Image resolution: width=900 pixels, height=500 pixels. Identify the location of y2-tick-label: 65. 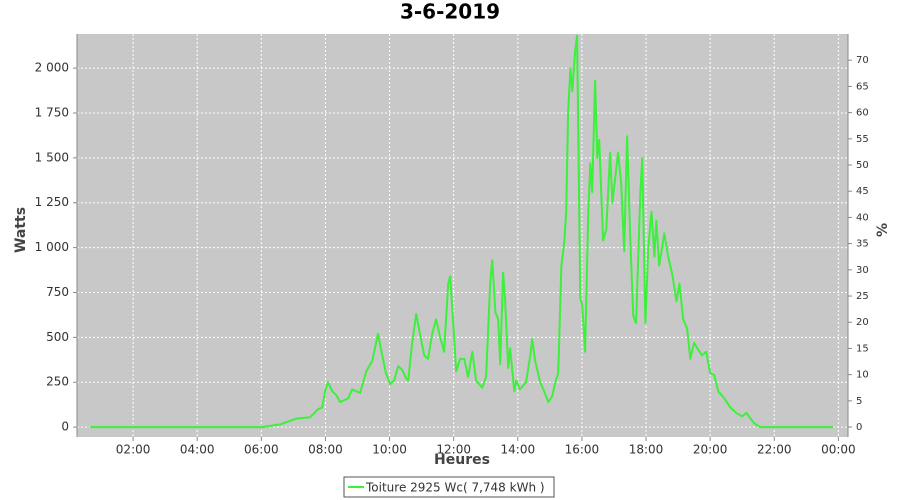
(862, 86).